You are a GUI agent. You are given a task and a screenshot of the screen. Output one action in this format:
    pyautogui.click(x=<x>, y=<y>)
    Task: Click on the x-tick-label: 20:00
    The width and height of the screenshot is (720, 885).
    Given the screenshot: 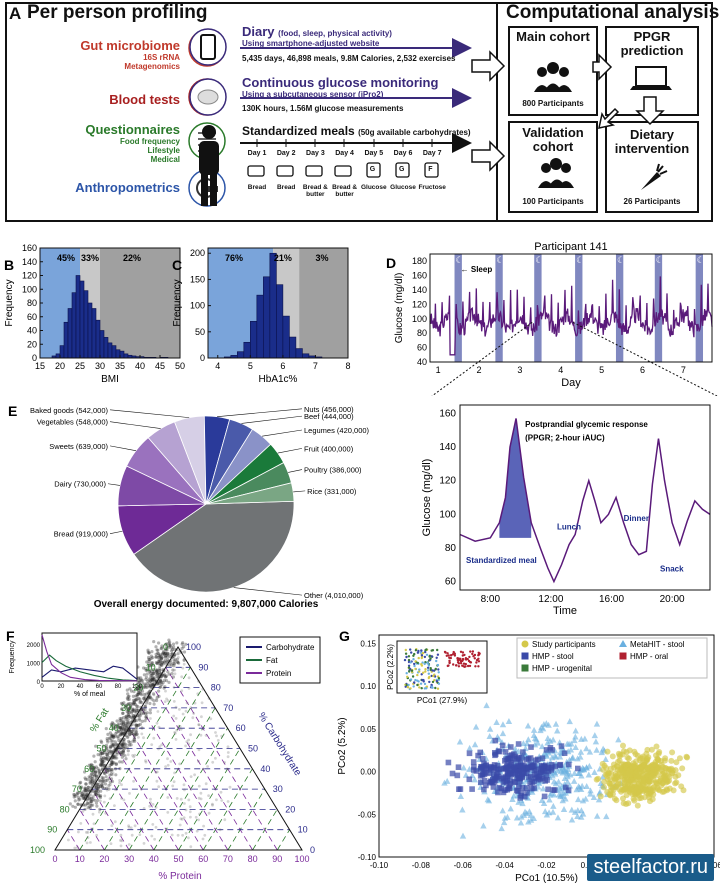 What is the action you would take?
    pyautogui.click(x=672, y=599)
    